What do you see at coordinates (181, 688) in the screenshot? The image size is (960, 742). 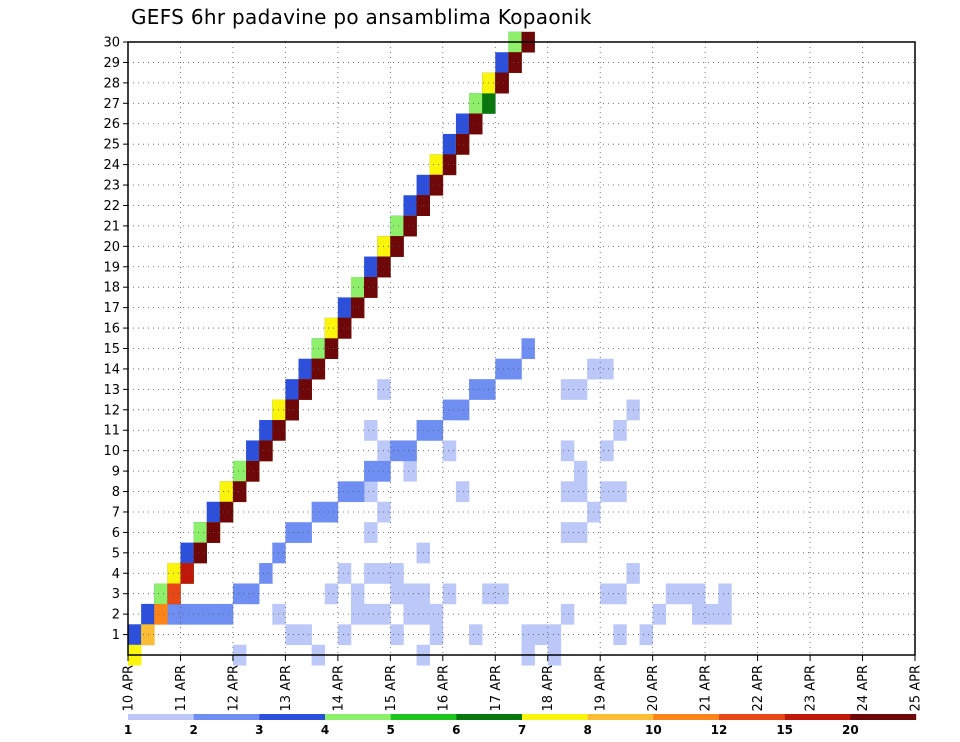 I see `x-tick-label: 11 APR` at bounding box center [181, 688].